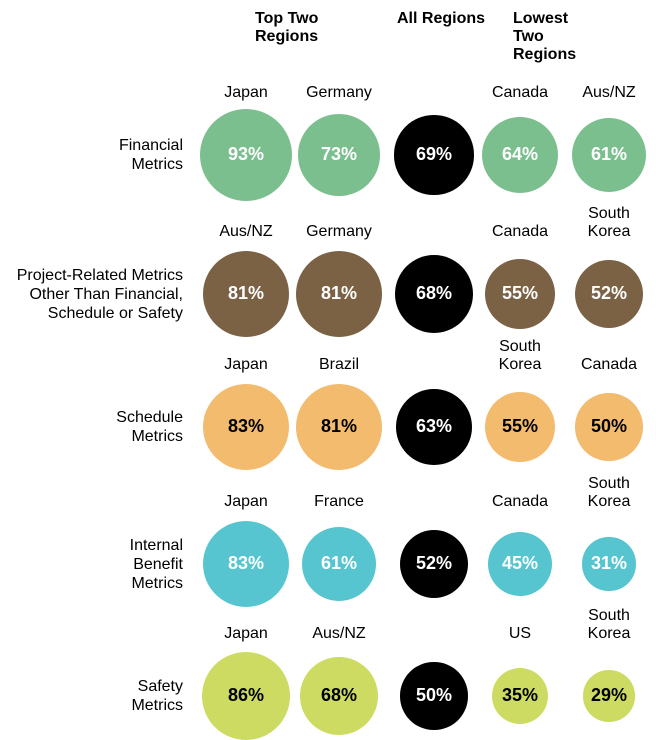  Describe the element at coordinates (520, 633) in the screenshot. I see `region-label: US` at that location.